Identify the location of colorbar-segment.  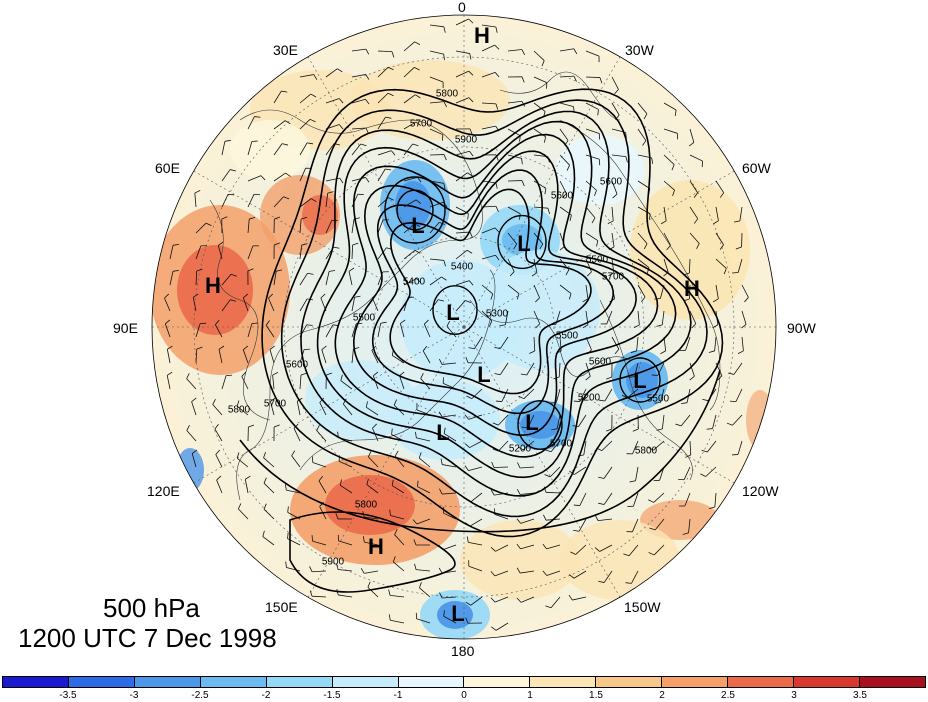
(101, 682).